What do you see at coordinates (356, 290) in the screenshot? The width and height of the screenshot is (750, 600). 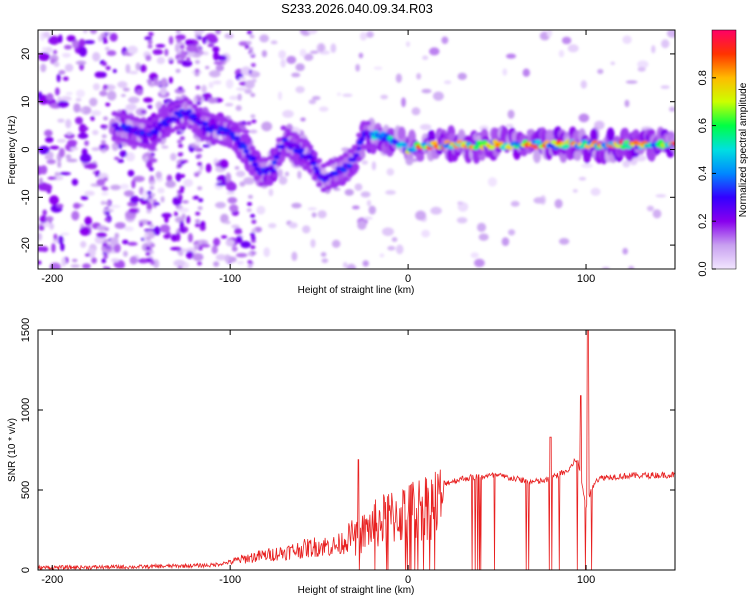 I see `spectrogram-x-axis-label: Height of straight line (km)` at bounding box center [356, 290].